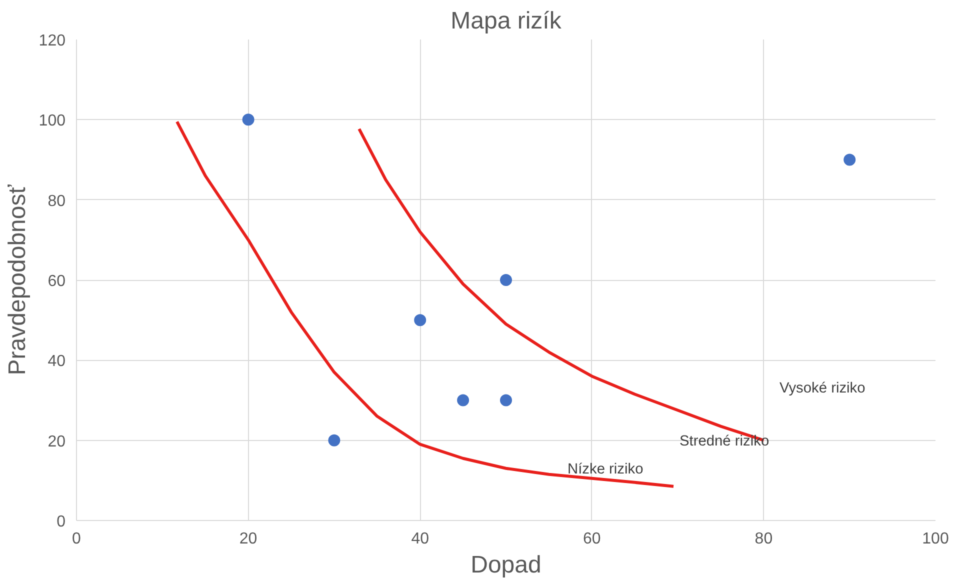  What do you see at coordinates (823, 388) in the screenshot?
I see `annotation: Vysoké riziko` at bounding box center [823, 388].